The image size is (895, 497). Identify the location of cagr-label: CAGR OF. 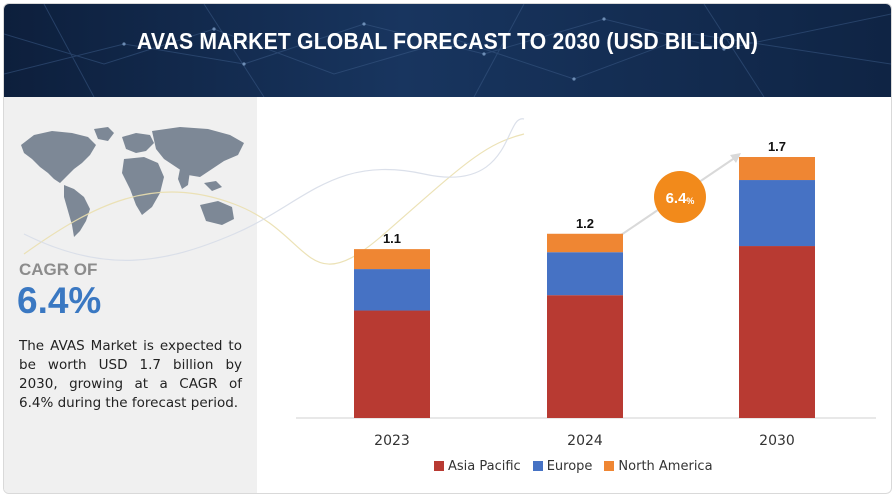
(58, 269).